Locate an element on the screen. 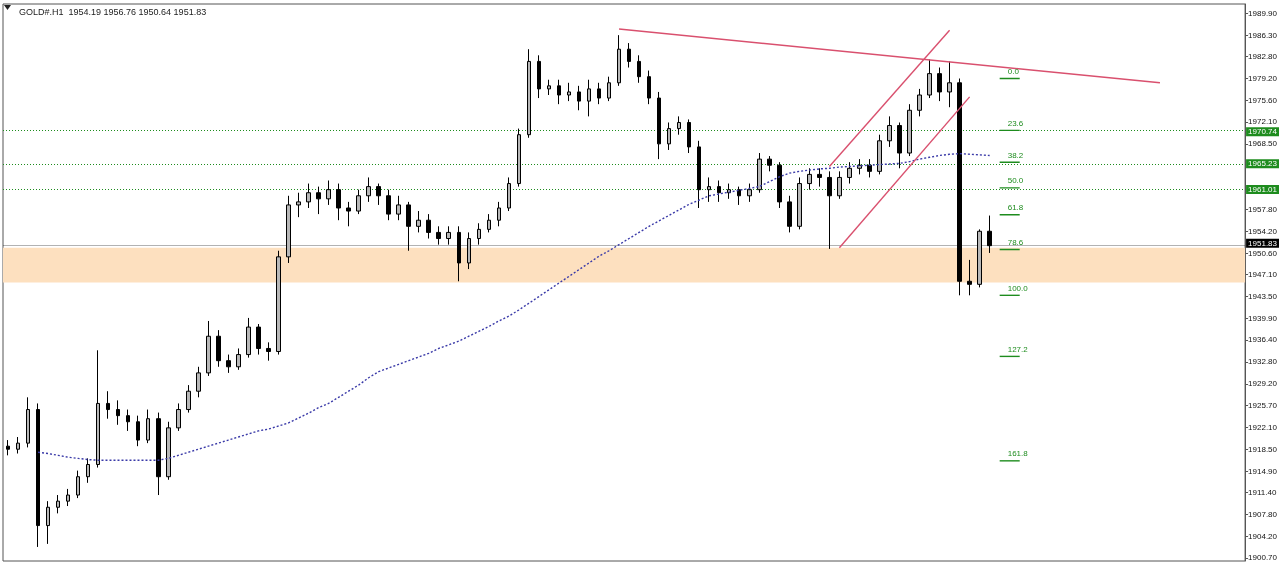  y-tick-label: 1989.90 is located at coordinates (1263, 13).